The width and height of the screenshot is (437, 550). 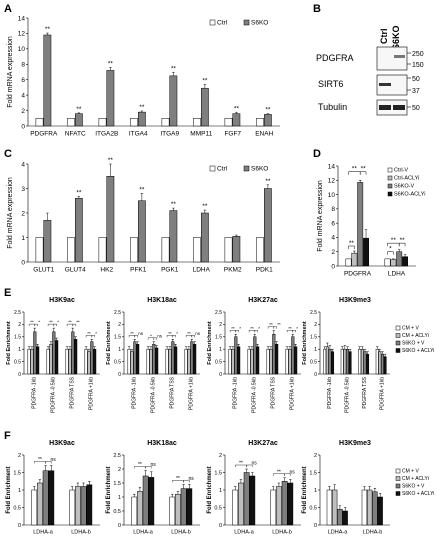 What do you see at coordinates (81, 533) in the screenshot?
I see `x-tick-label: LDHA-b` at bounding box center [81, 533].